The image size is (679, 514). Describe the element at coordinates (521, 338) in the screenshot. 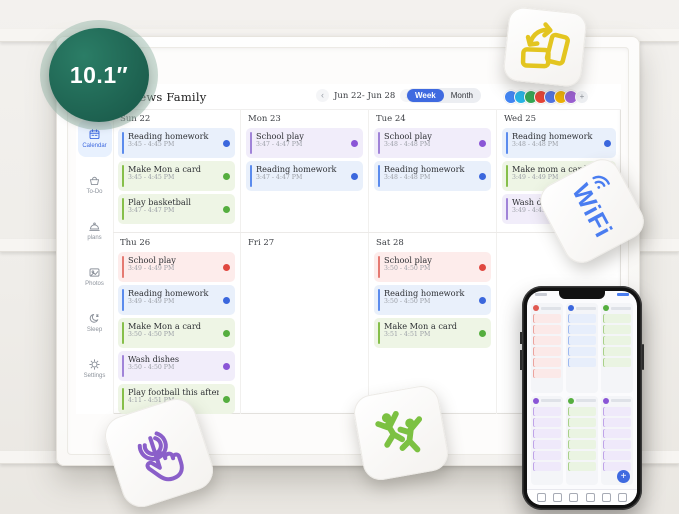

I see `phone-volume-button` at that location.